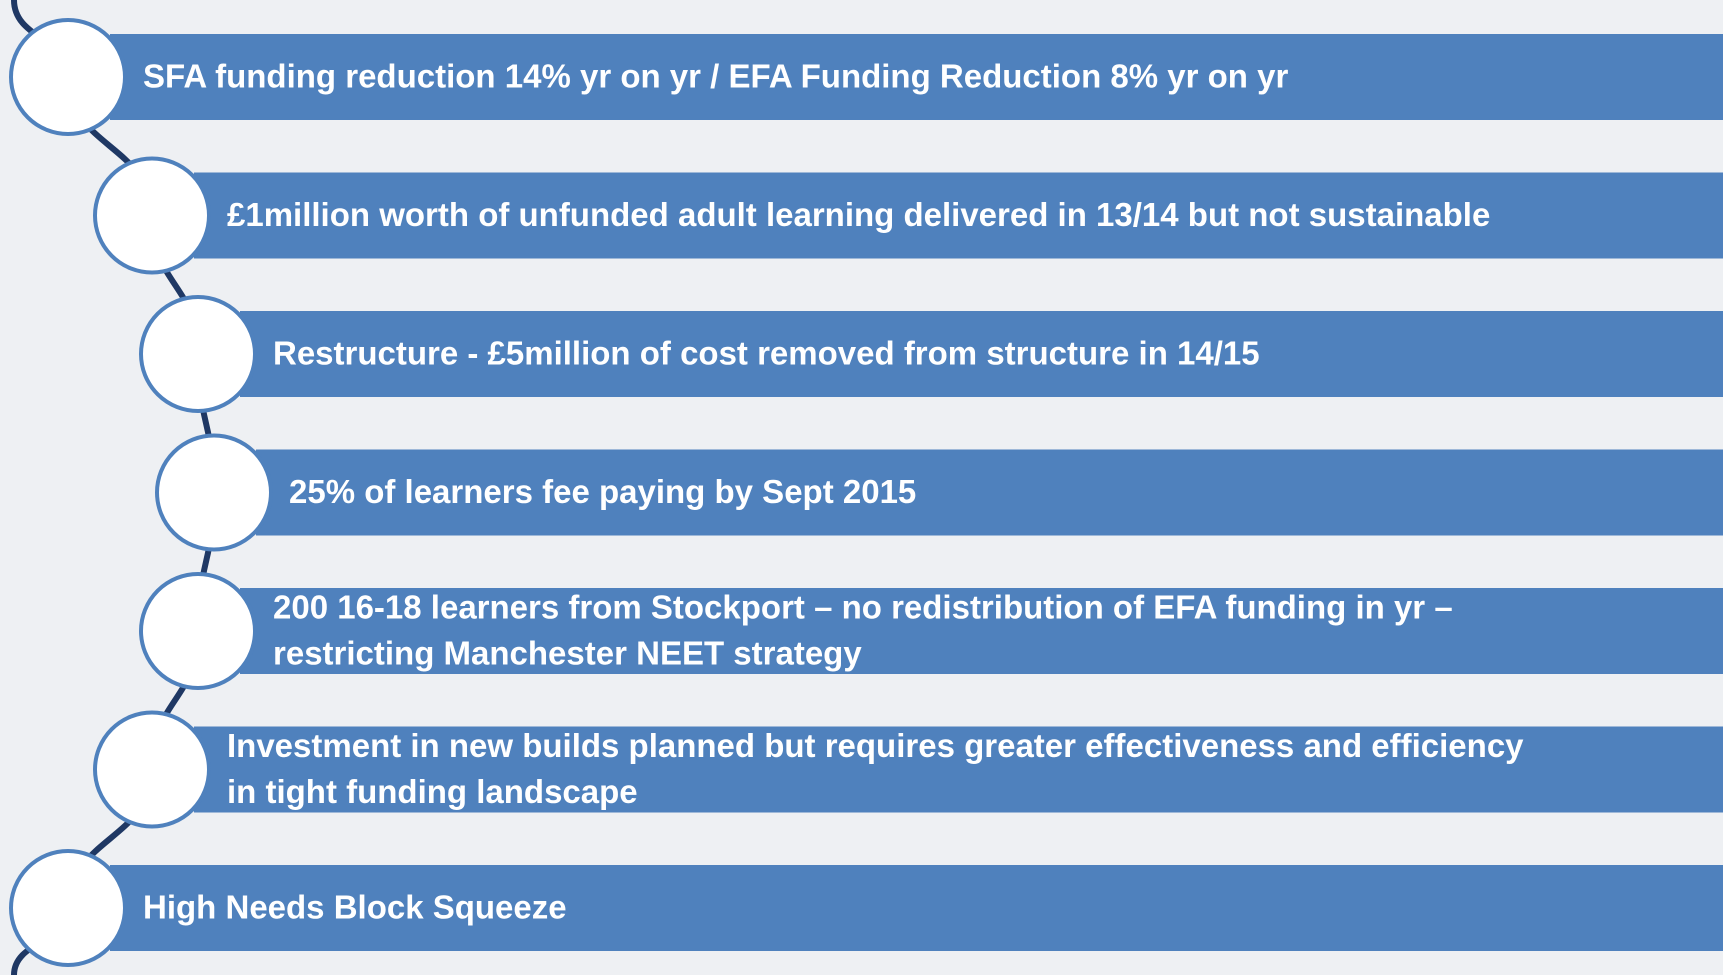 This screenshot has height=975, width=1723. What do you see at coordinates (141, 492) in the screenshot?
I see `circles-layer` at bounding box center [141, 492].